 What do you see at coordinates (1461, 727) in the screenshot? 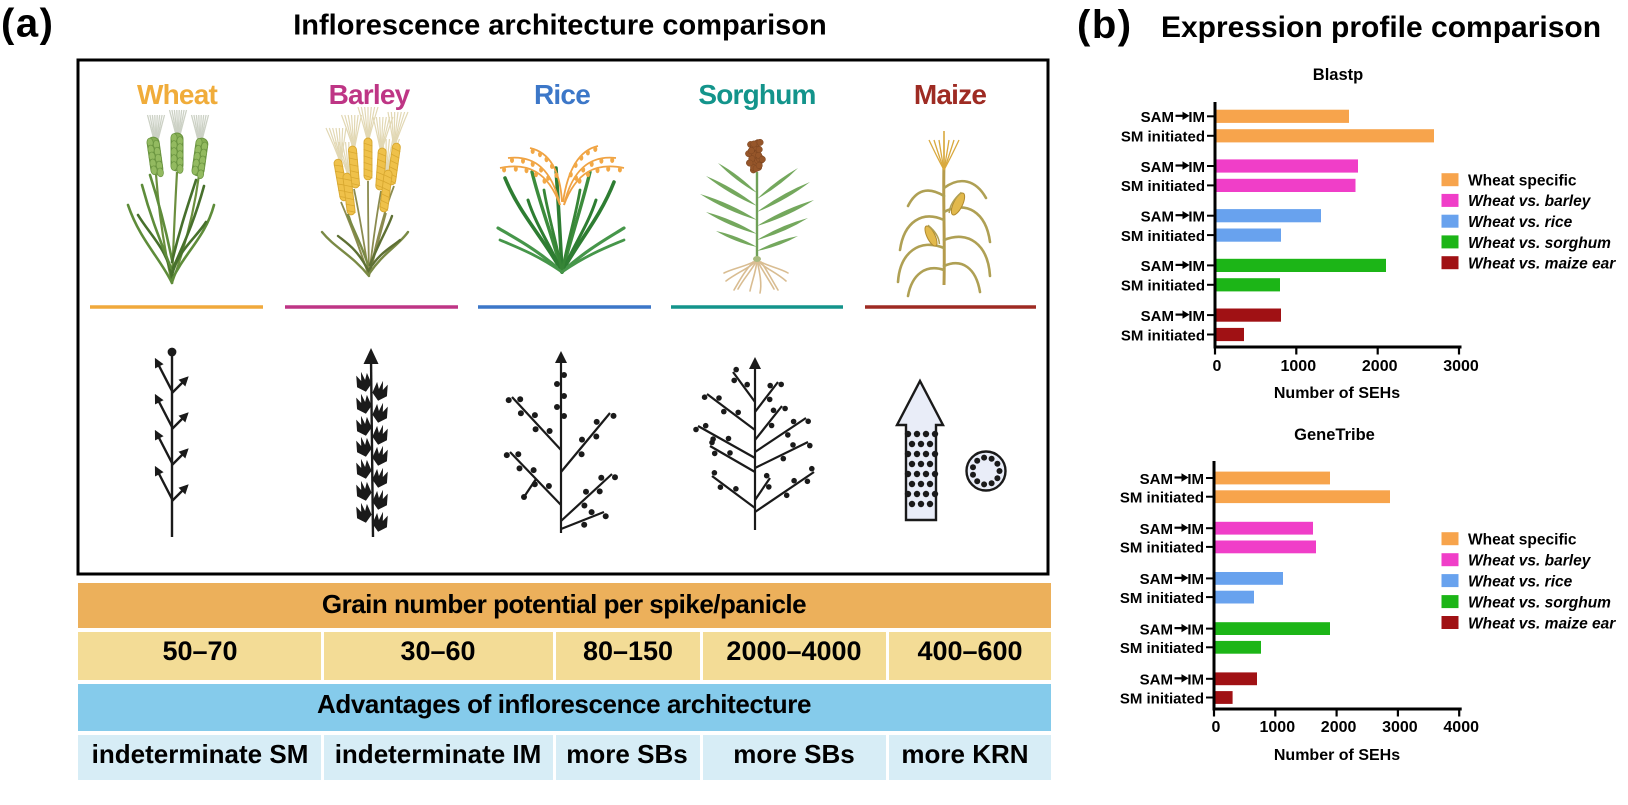
I see `svg-text: 4000` at bounding box center [1461, 727].